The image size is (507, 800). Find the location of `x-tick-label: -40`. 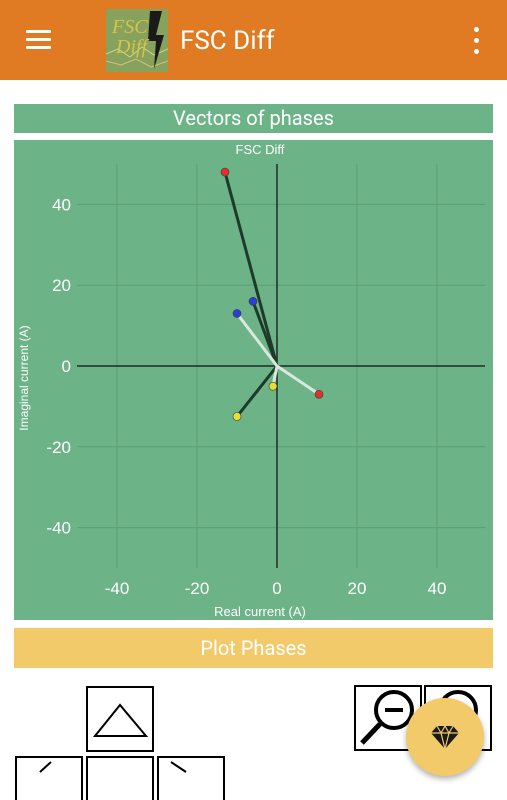

x-tick-label: -40 is located at coordinates (117, 588).